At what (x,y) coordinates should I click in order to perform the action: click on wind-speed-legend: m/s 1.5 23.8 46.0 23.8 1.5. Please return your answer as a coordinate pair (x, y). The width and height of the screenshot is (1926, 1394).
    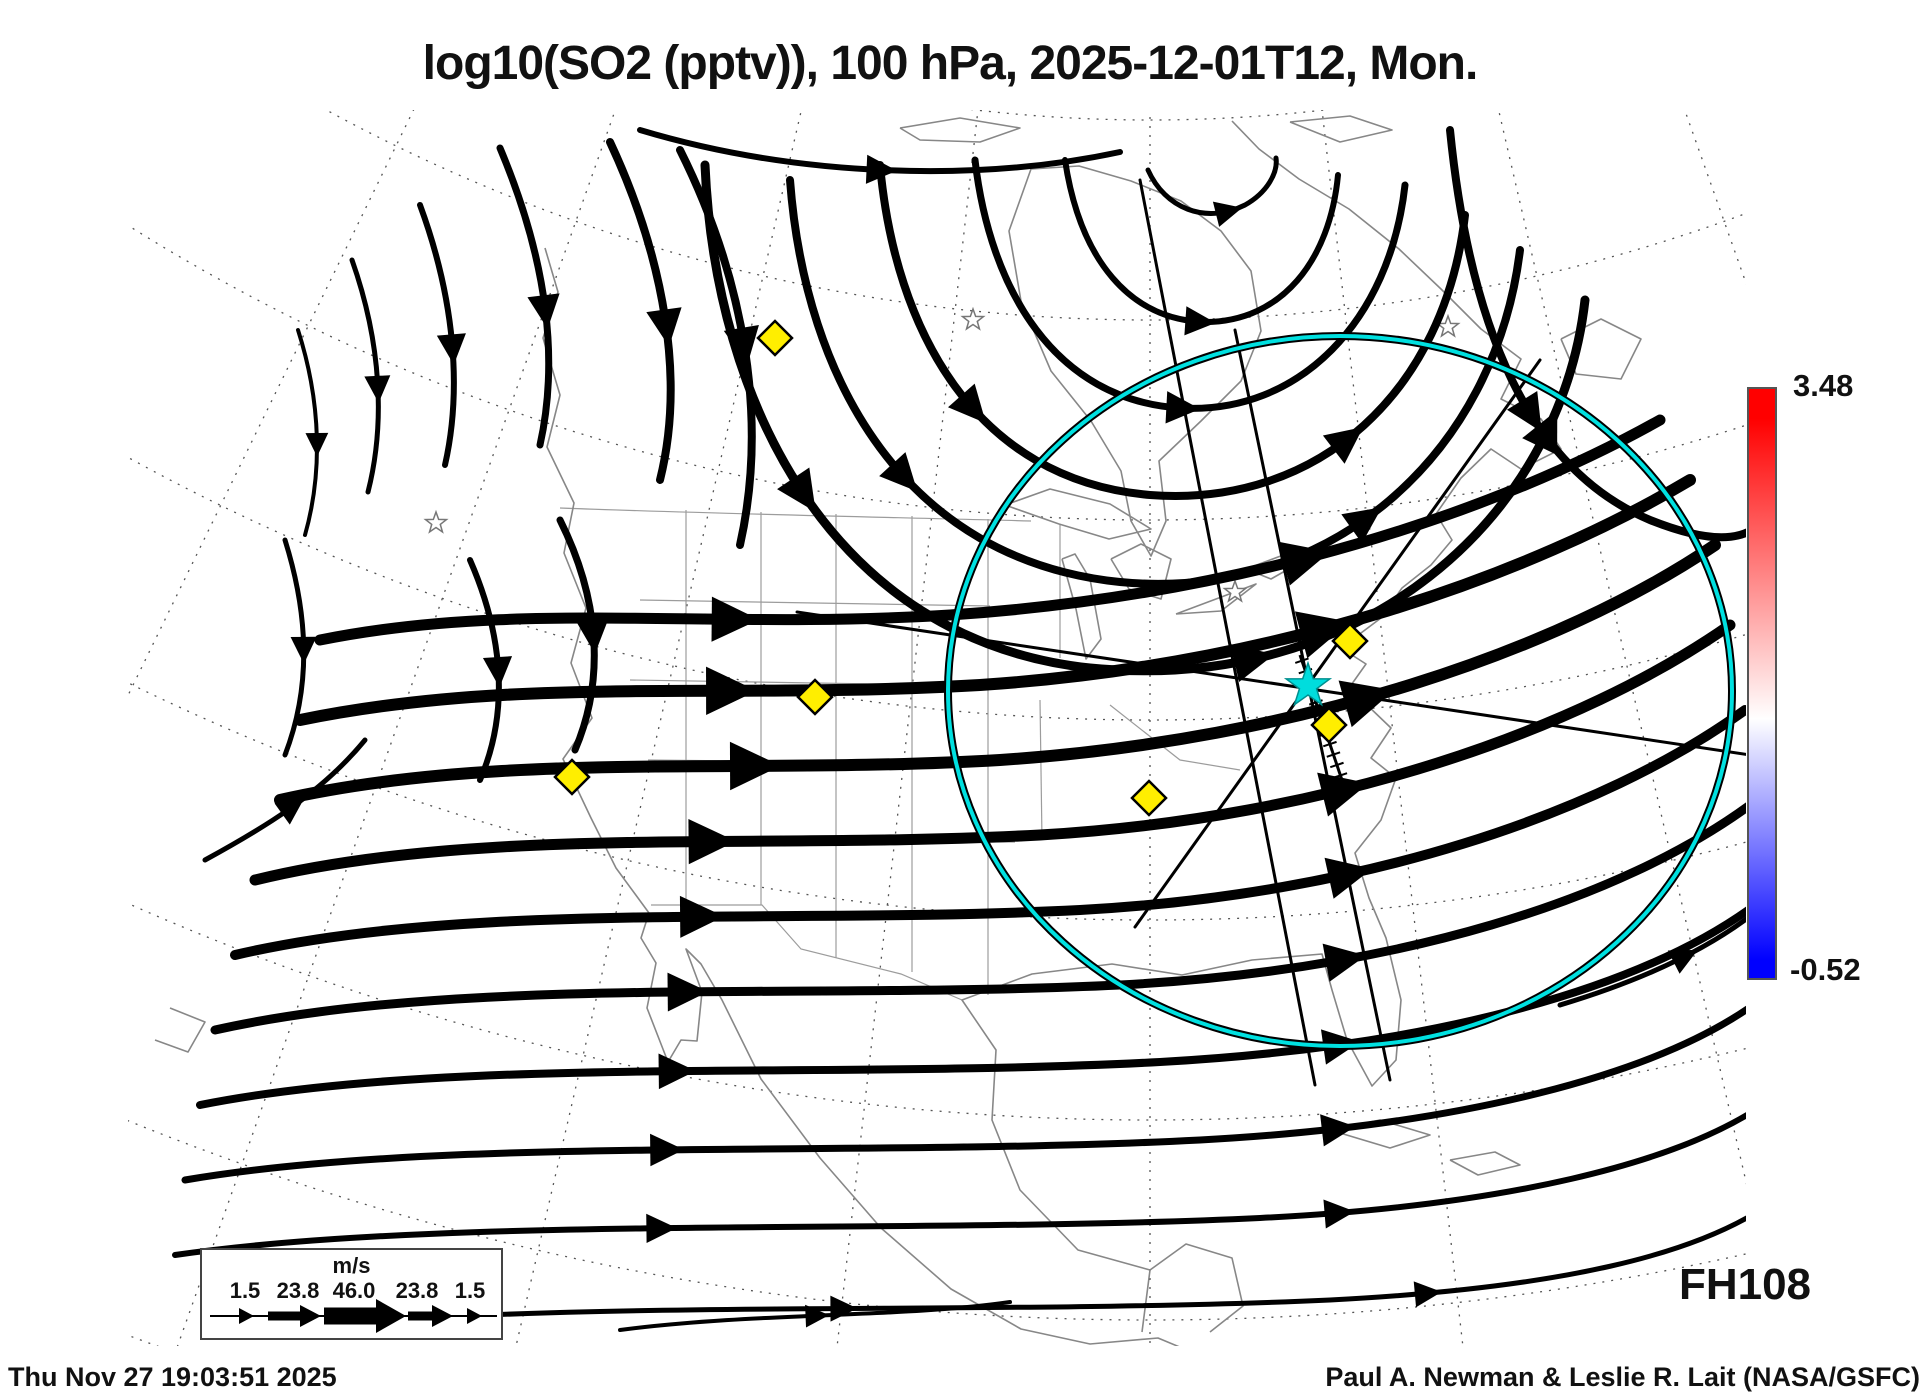
    Looking at the image, I should click on (351, 1294).